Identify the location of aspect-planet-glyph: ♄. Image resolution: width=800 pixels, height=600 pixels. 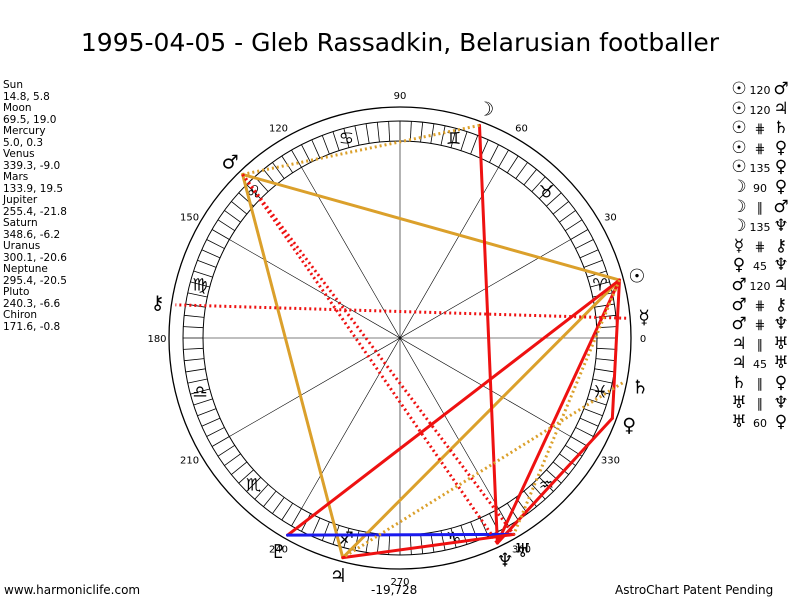
(739, 382).